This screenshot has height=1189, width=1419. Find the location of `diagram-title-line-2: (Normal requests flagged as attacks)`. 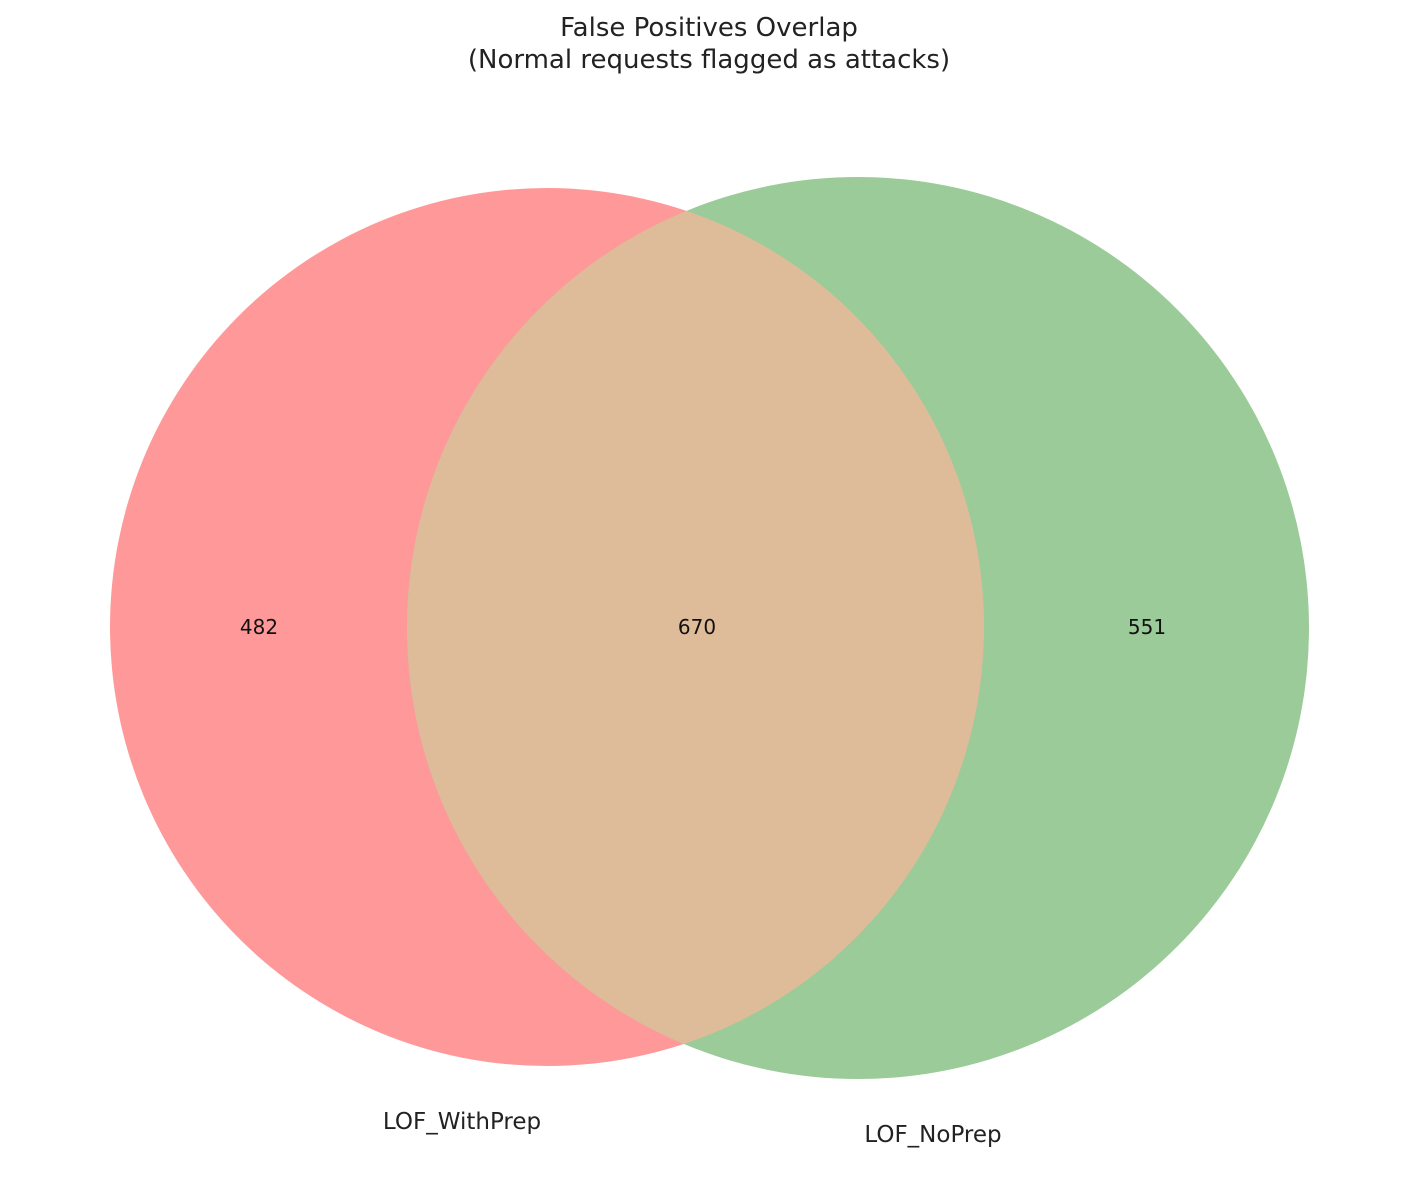

diagram-title-line-2: (Normal requests flagged as attacks) is located at coordinates (709, 60).